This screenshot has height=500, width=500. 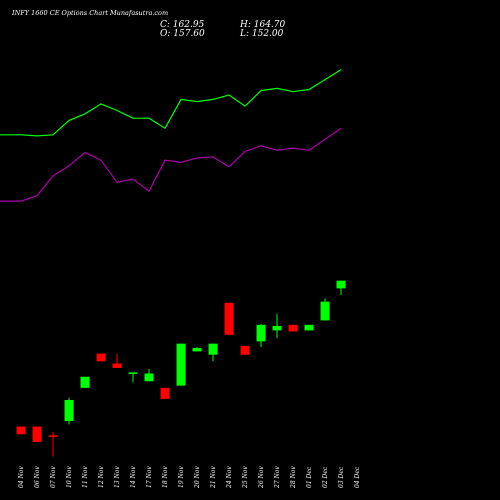 I want to click on close-readout: C: 162.95, so click(x=182, y=25).